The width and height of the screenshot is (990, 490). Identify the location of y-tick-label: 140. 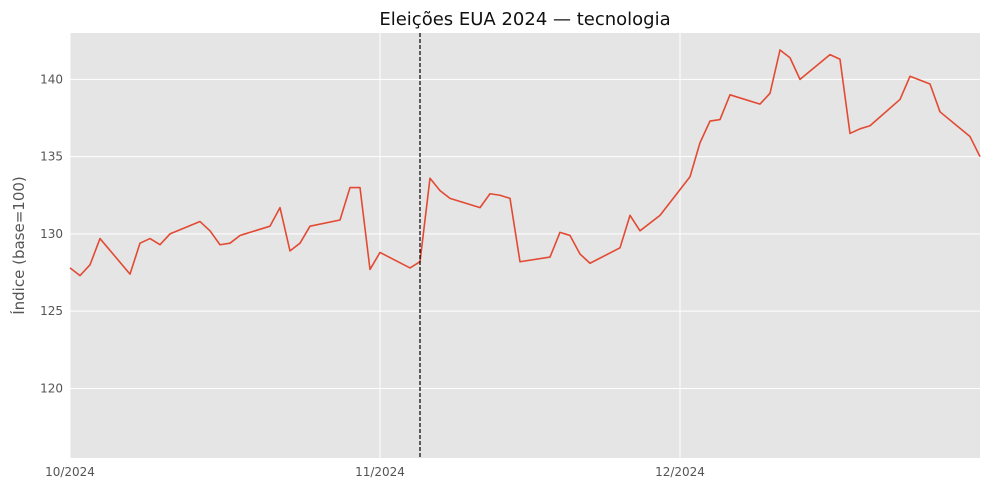
(51, 79).